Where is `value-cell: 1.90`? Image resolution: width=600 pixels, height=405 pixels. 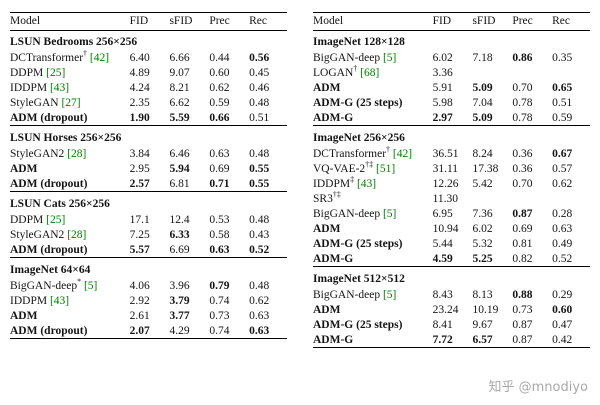
value-cell: 1.90 is located at coordinates (139, 117).